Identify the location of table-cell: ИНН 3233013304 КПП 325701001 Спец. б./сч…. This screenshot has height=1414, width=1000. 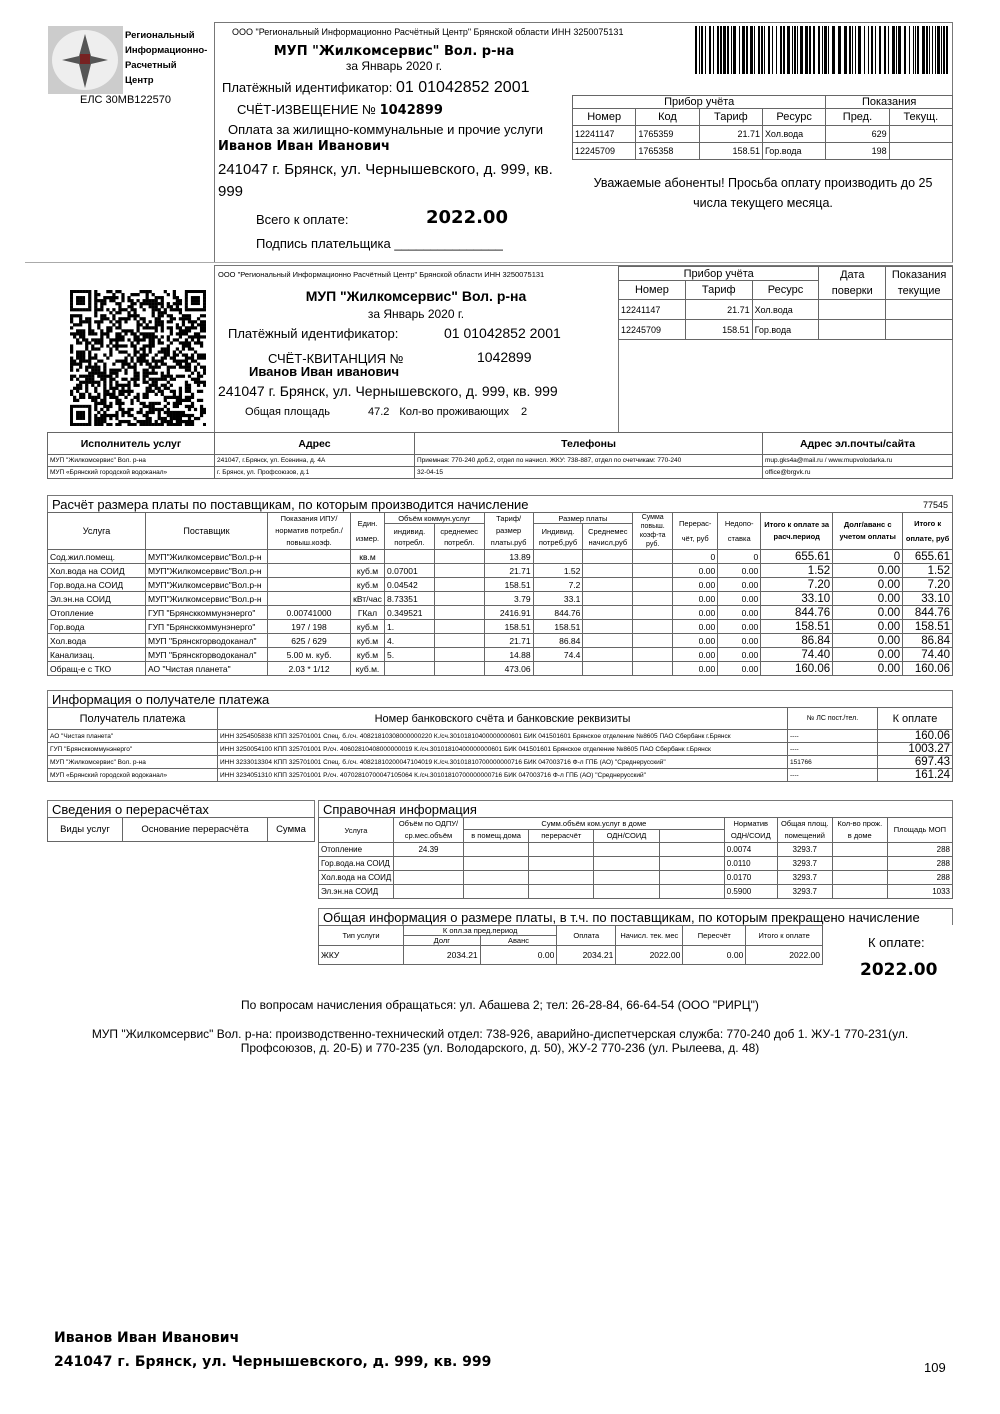
(502, 762).